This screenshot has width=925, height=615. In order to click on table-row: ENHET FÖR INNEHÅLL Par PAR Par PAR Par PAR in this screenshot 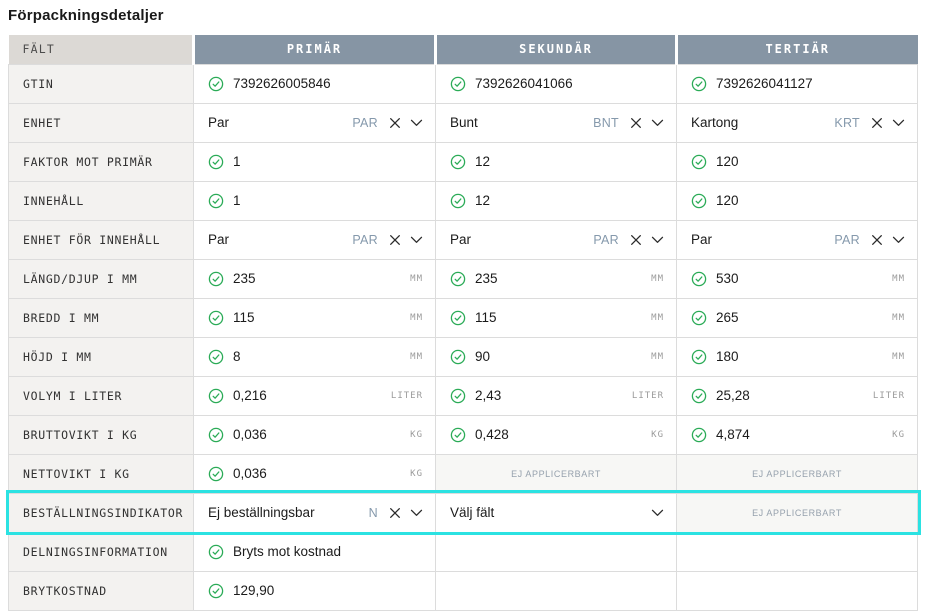, I will do `click(463, 239)`.